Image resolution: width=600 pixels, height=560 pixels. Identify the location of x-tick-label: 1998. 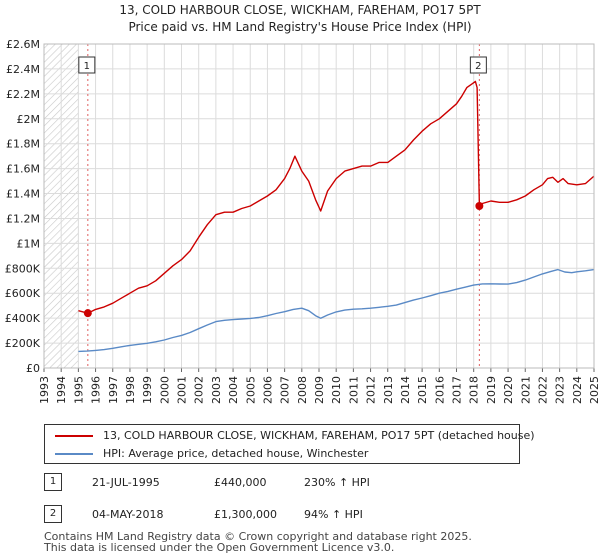
(130, 390).